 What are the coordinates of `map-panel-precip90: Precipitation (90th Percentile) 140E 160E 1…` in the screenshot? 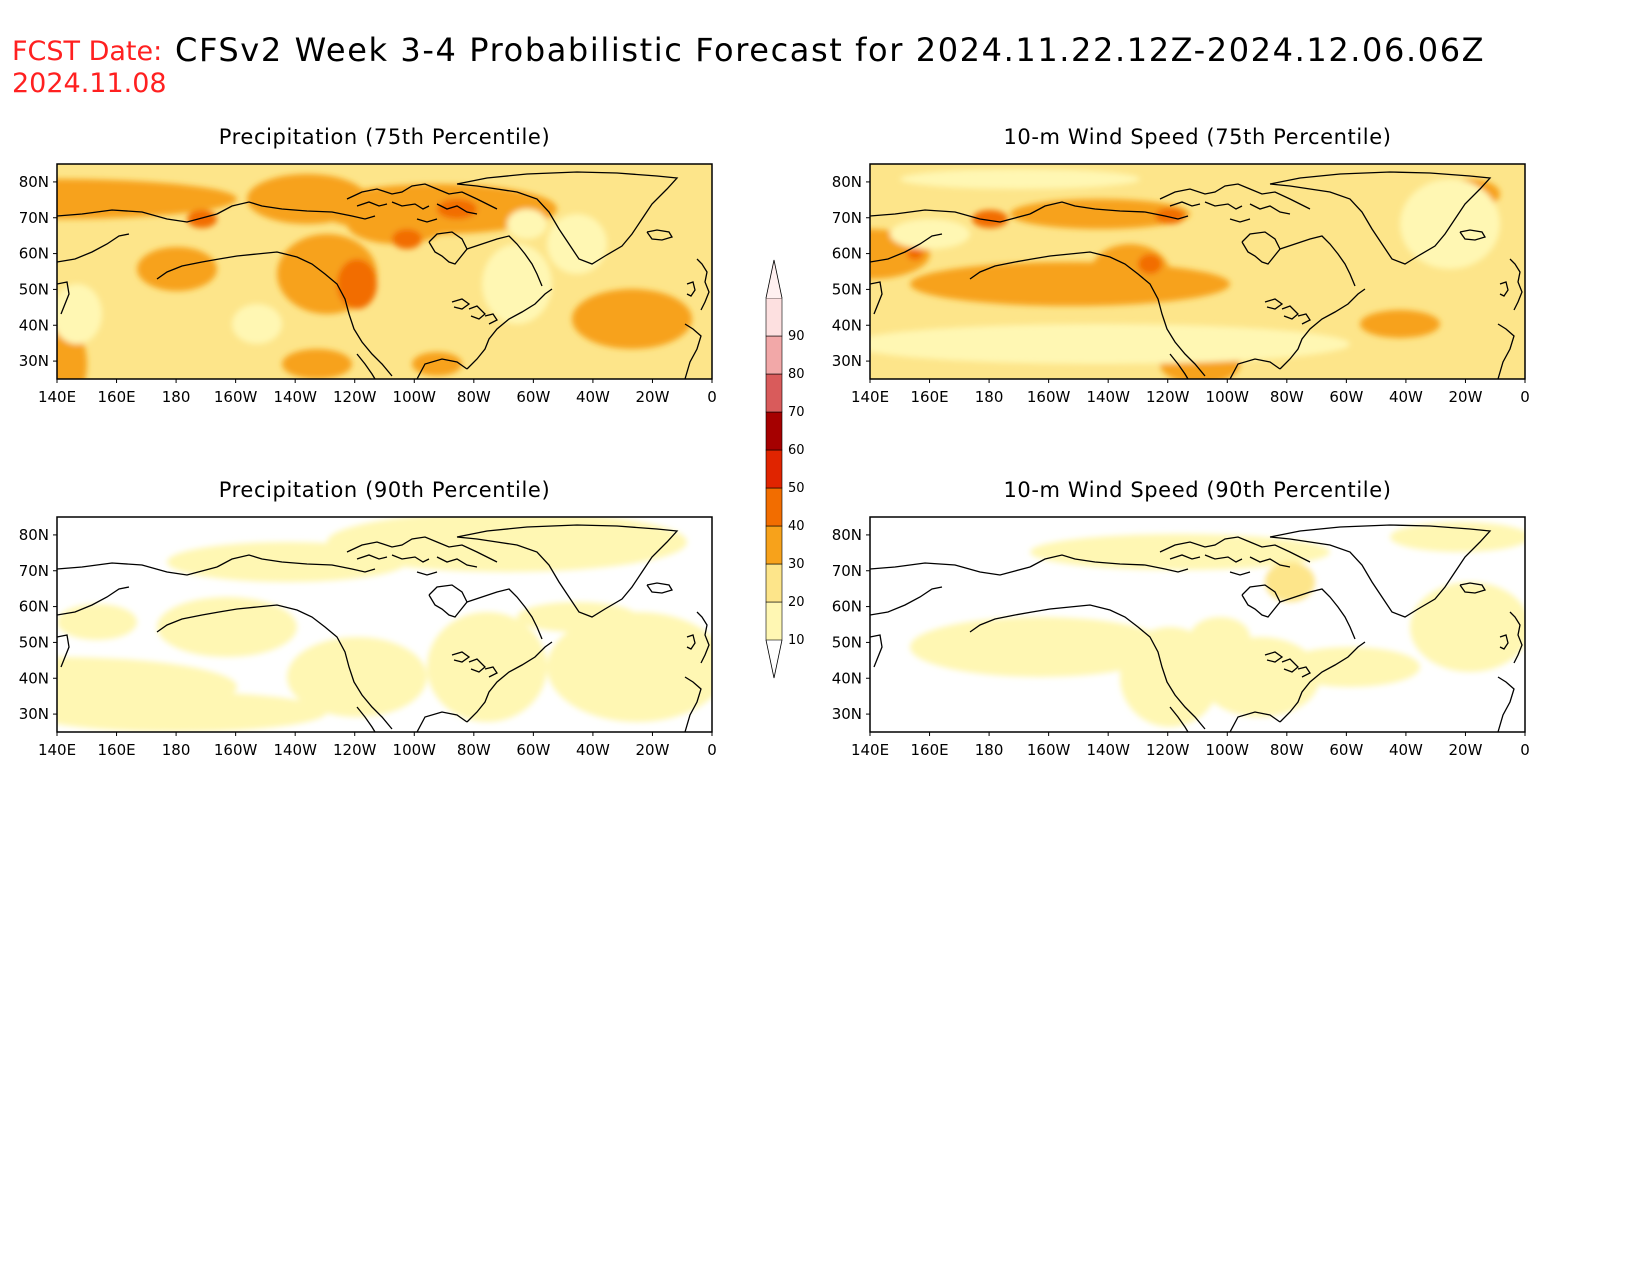 It's located at (368, 618).